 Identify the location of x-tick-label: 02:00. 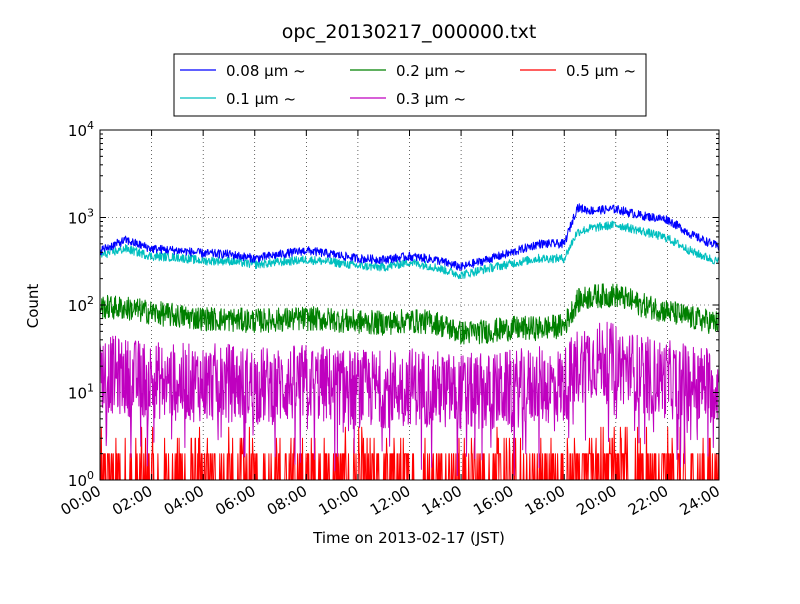
(132, 500).